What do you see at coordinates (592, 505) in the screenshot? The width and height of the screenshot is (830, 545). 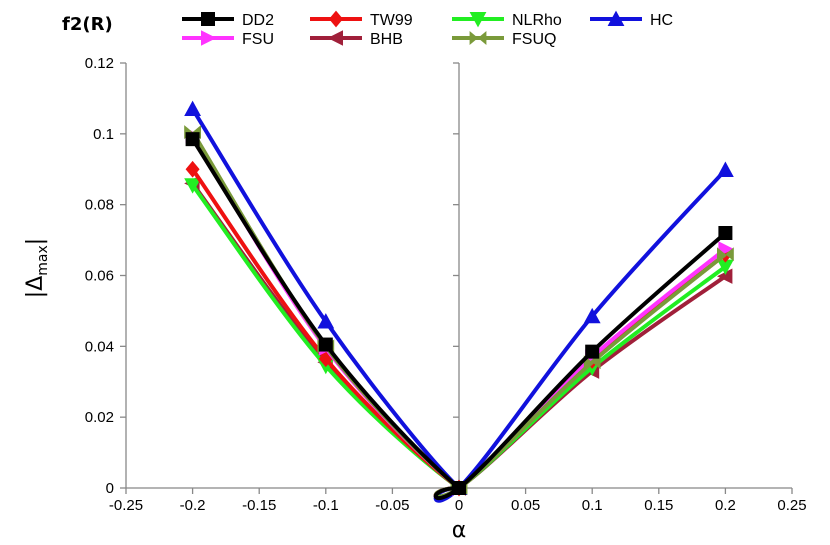 I see `x-tick-label: 0.1` at bounding box center [592, 505].